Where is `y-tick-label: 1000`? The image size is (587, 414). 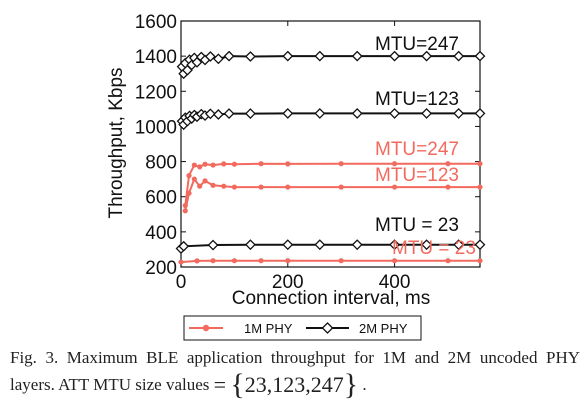 y-tick-label: 1000 is located at coordinates (156, 127).